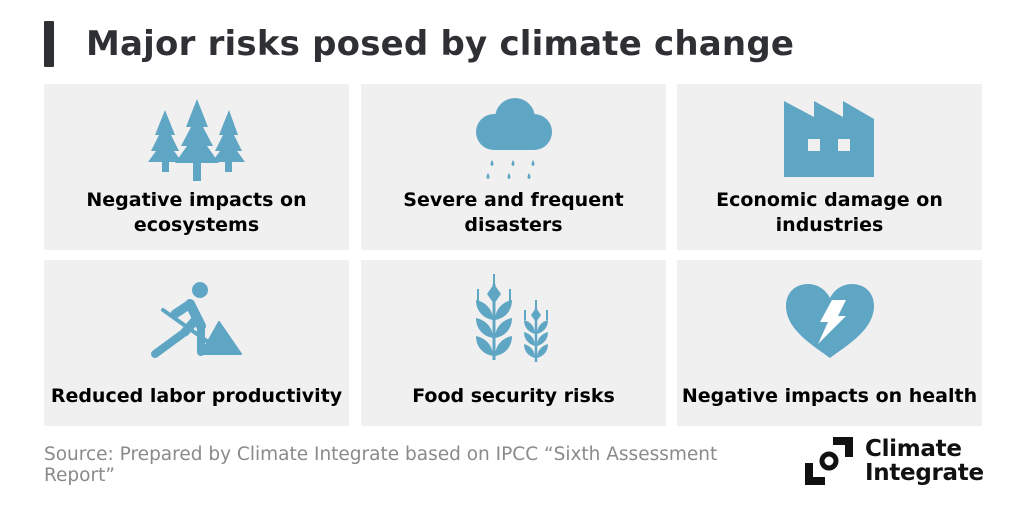 This screenshot has height=512, width=1024. Describe the element at coordinates (440, 44) in the screenshot. I see `page-title: Major risks posed by climate change` at that location.